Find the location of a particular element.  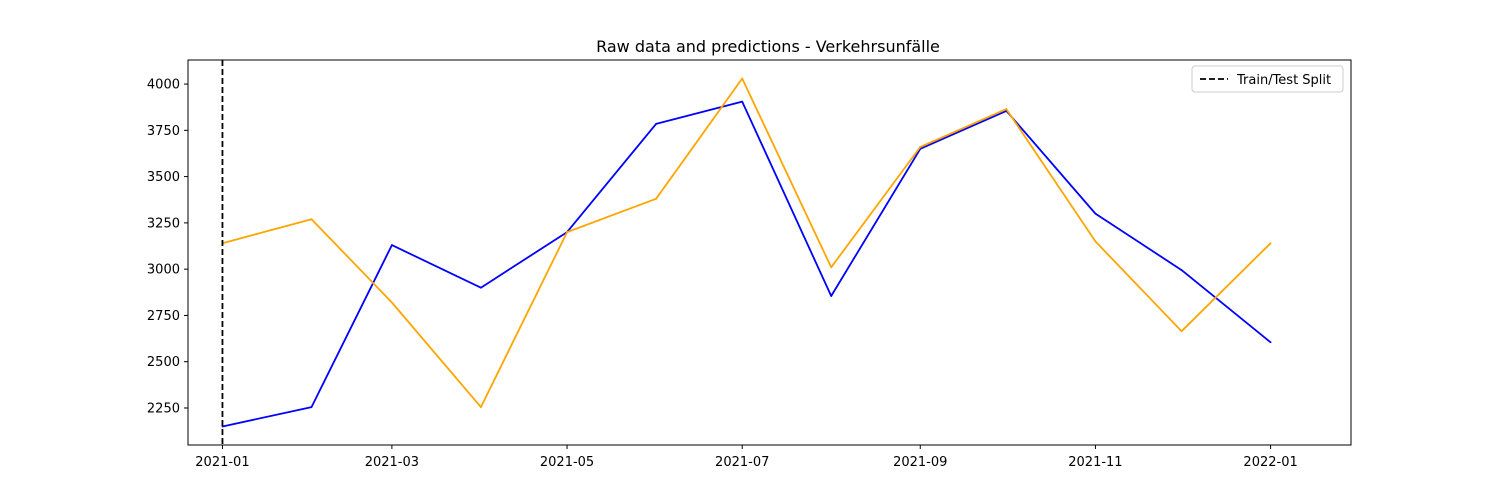

legend-box is located at coordinates (1267, 79).